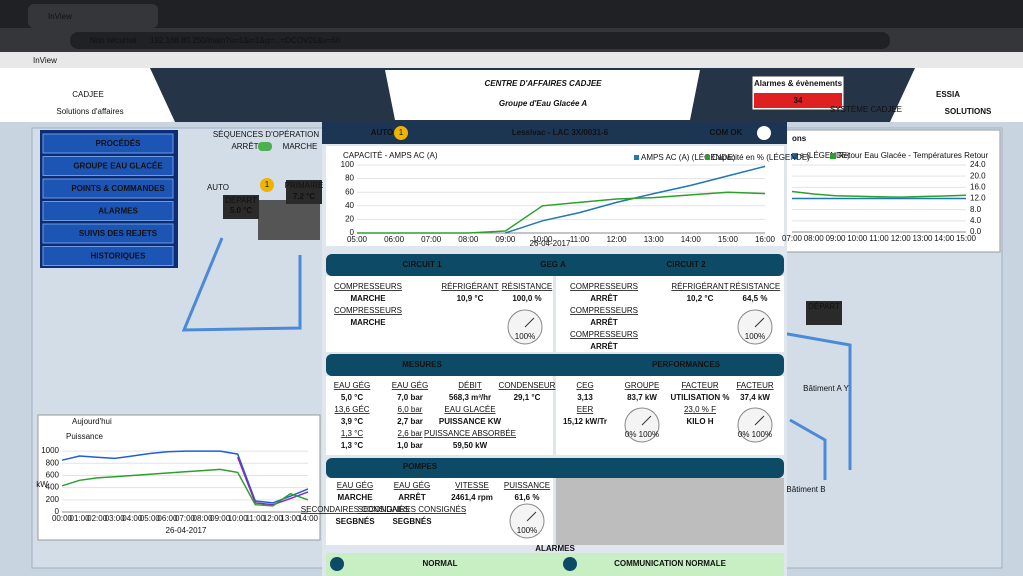 The image size is (1023, 576). Describe the element at coordinates (422, 264) in the screenshot. I see `section-title: CIRCUIT 1` at that location.